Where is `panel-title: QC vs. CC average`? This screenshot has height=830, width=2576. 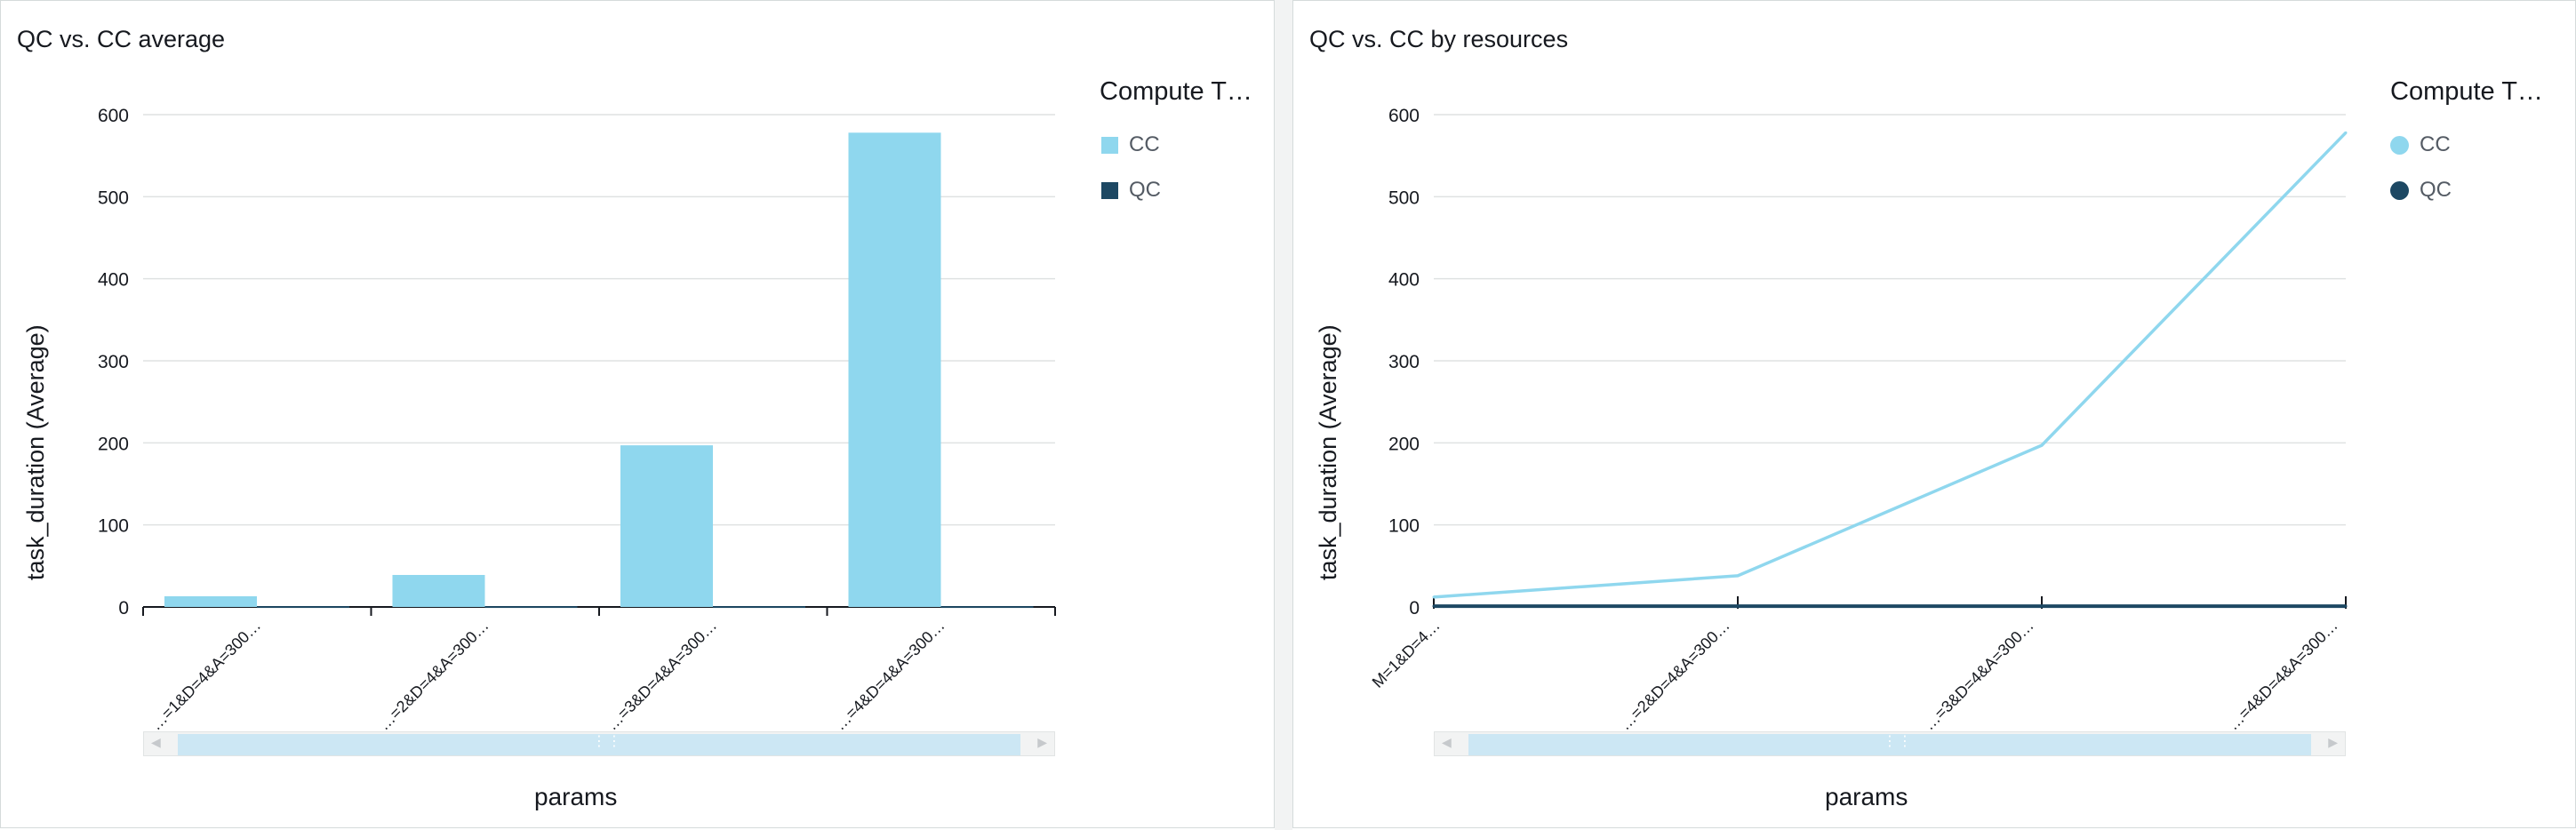
panel-title: QC vs. CC average is located at coordinates (121, 39).